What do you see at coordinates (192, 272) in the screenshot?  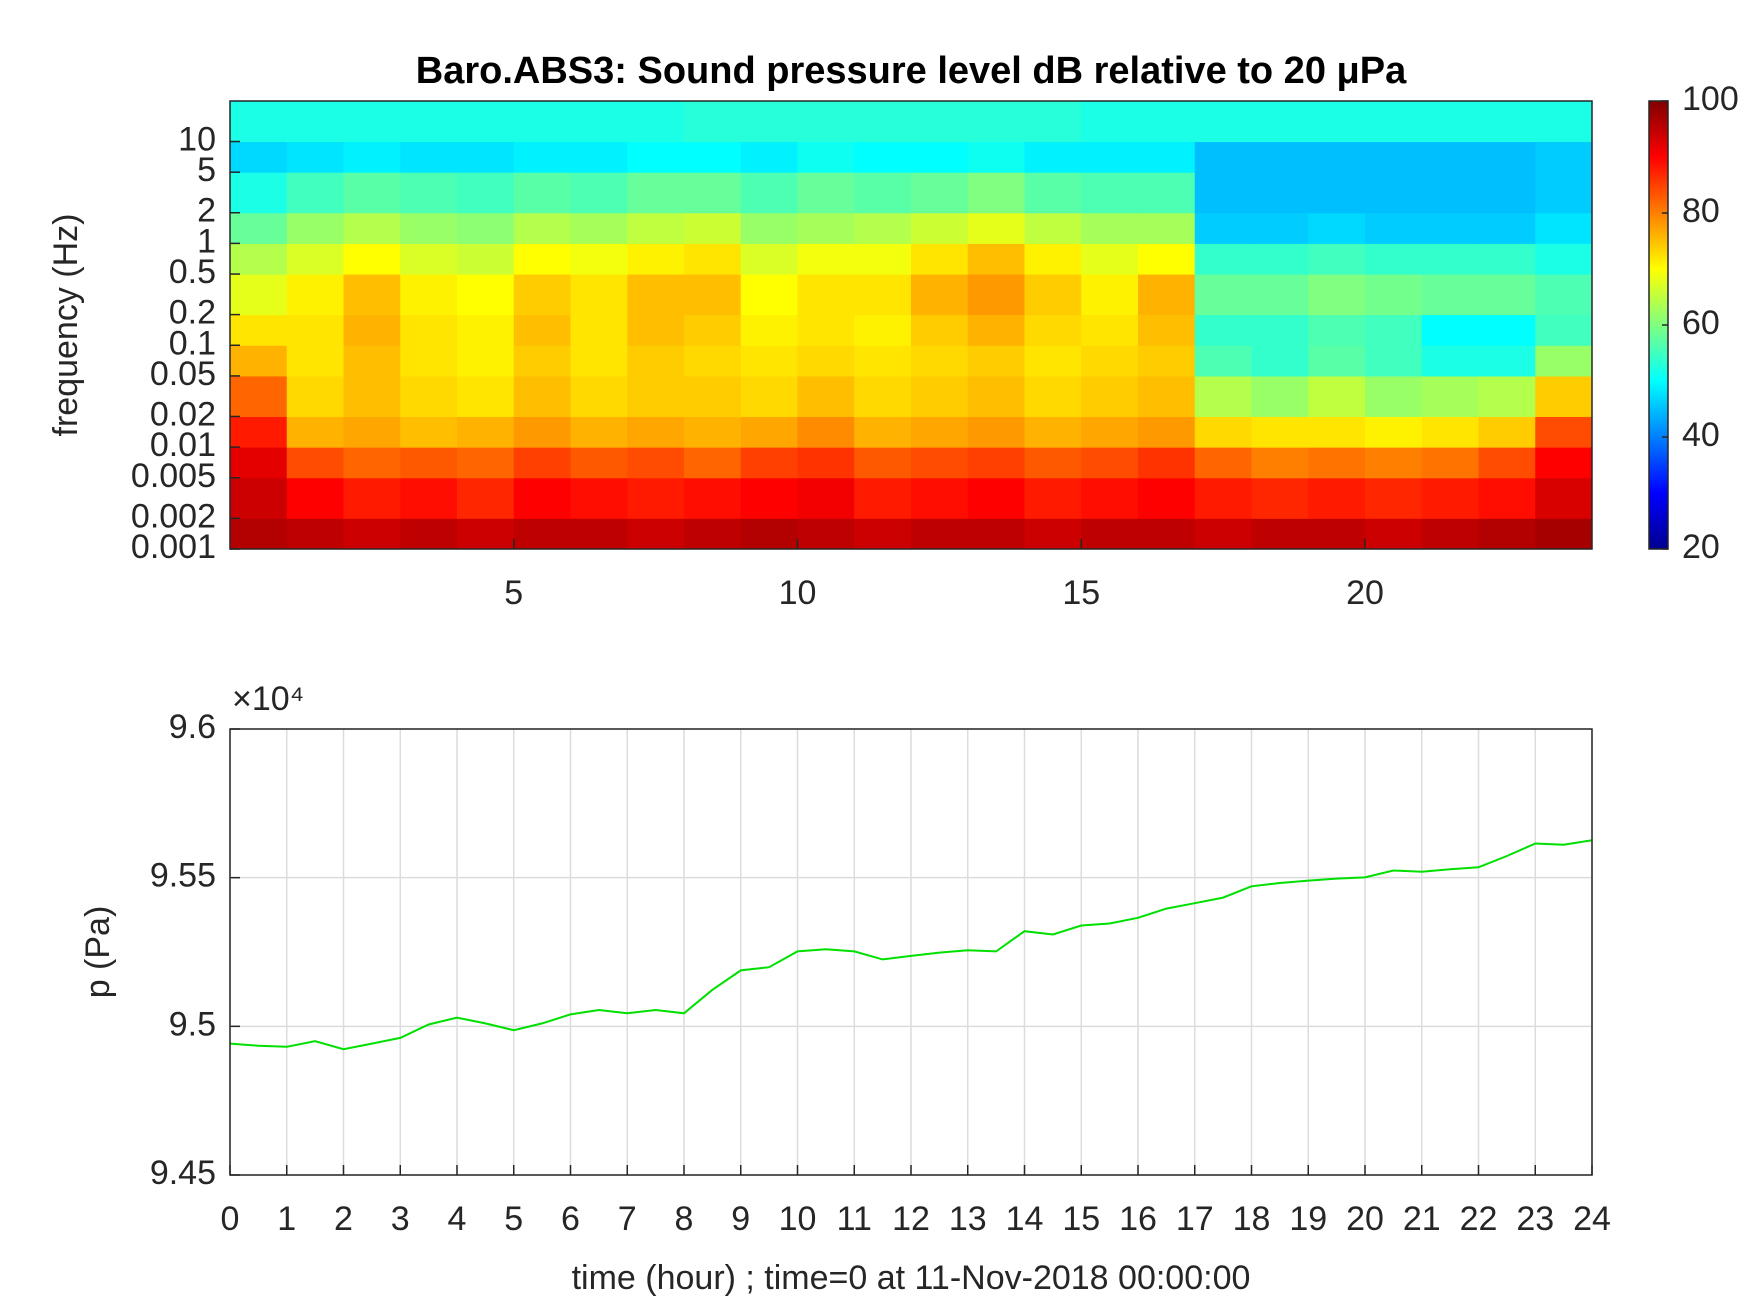 I see `y-tick-label: 0.5` at bounding box center [192, 272].